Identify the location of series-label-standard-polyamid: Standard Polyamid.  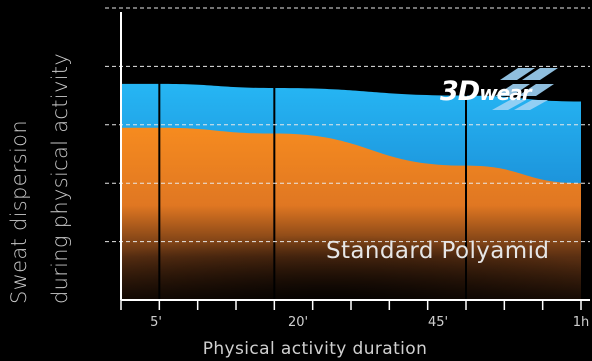
(438, 251).